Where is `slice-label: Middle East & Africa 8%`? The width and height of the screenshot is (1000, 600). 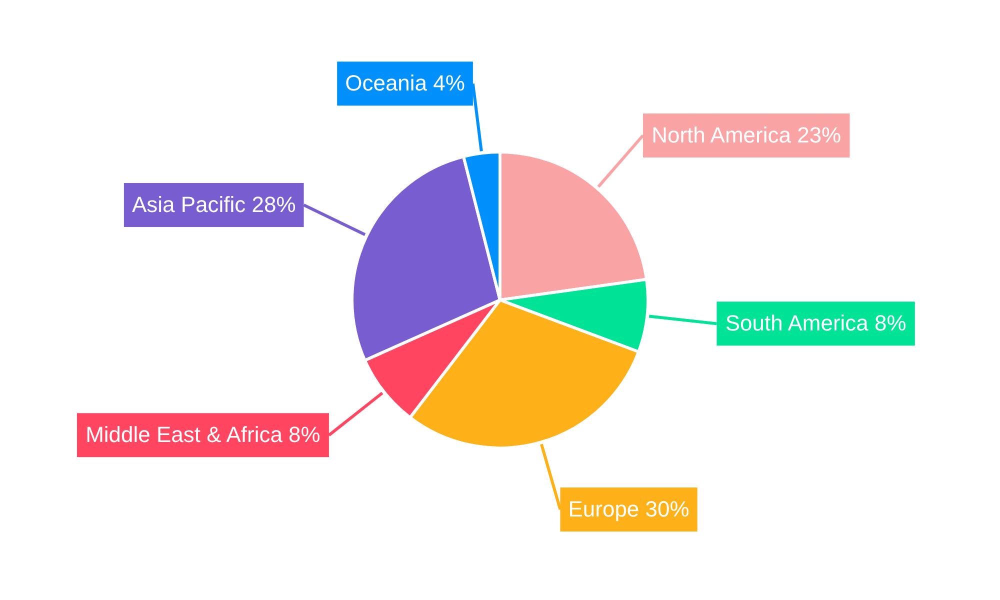
slice-label: Middle East & Africa 8% is located at coordinates (203, 435).